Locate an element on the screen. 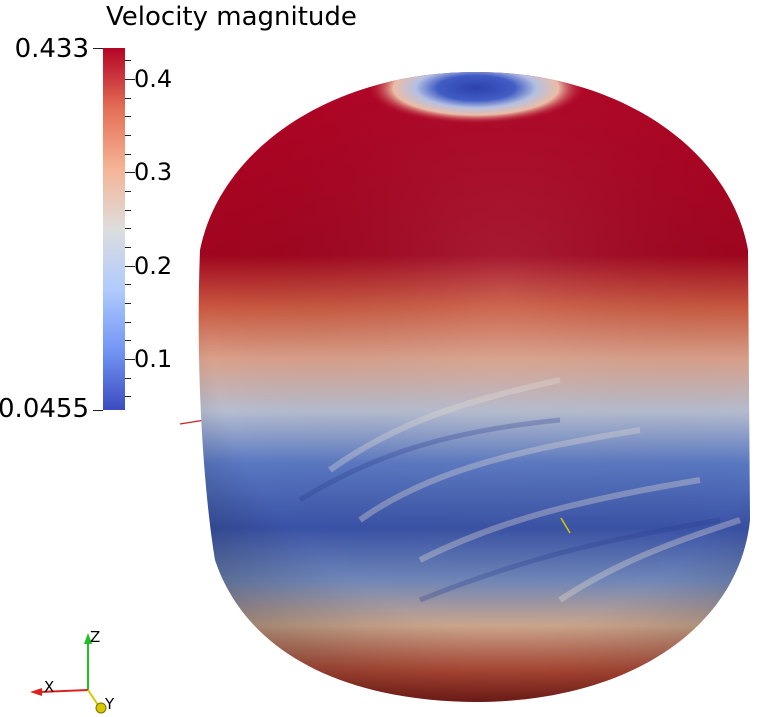 The width and height of the screenshot is (759, 717). x-axis-line is located at coordinates (64, 691).